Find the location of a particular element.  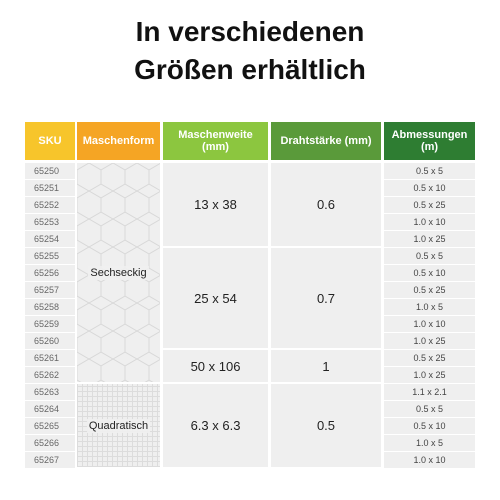

sku-cell: 65259 is located at coordinates (50, 324).